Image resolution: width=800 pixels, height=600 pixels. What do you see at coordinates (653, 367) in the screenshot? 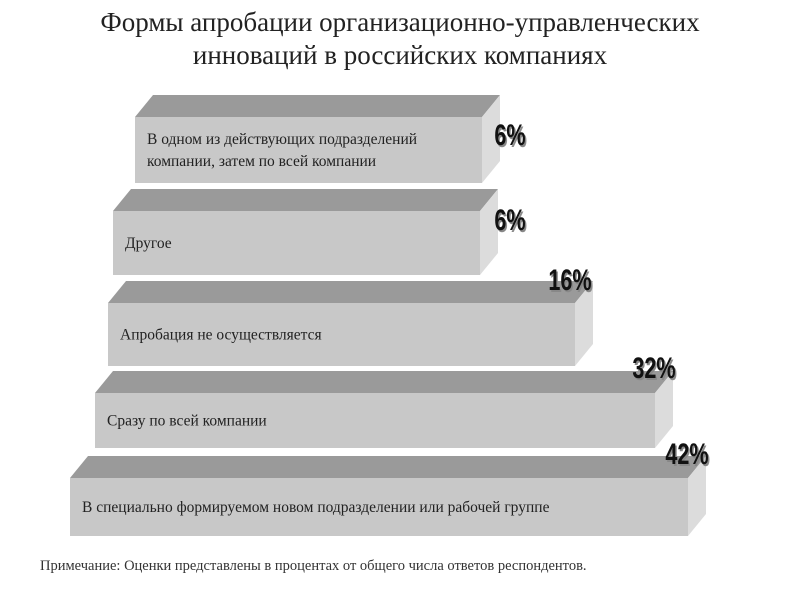
I see `data-label: 32%` at bounding box center [653, 367].